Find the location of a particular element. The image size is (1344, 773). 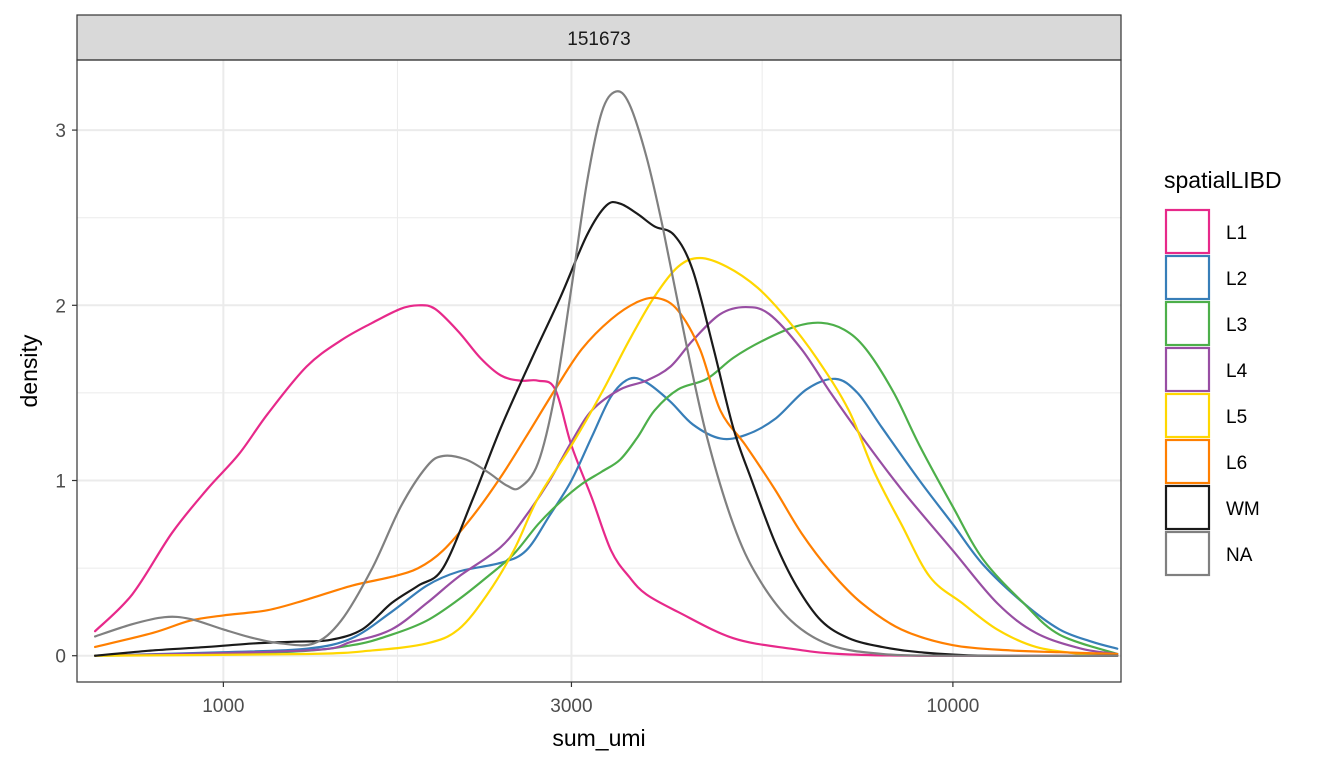

x-tick-label: 10000 is located at coordinates (952, 706).